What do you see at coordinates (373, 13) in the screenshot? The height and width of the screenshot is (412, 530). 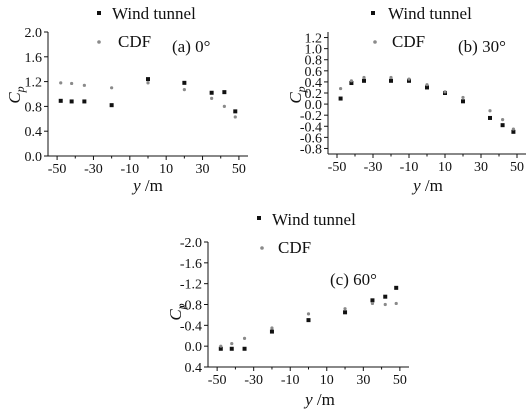 I see `legend-b-wind-tunnel-marker` at bounding box center [373, 13].